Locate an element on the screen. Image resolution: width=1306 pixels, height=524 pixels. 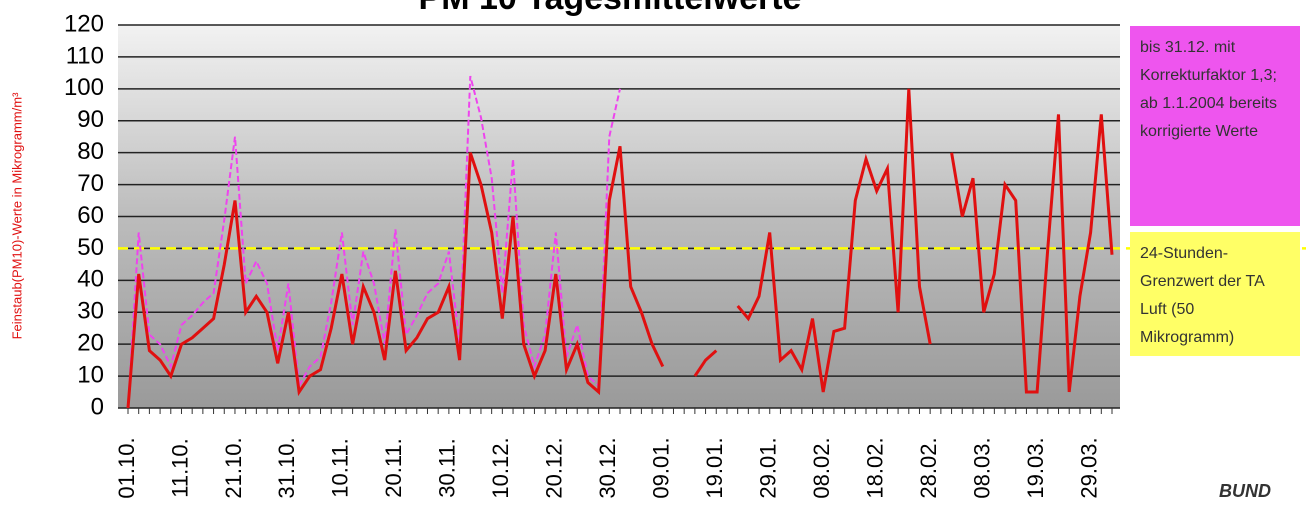
x-tick-label: 28.02. is located at coordinates (928, 467).